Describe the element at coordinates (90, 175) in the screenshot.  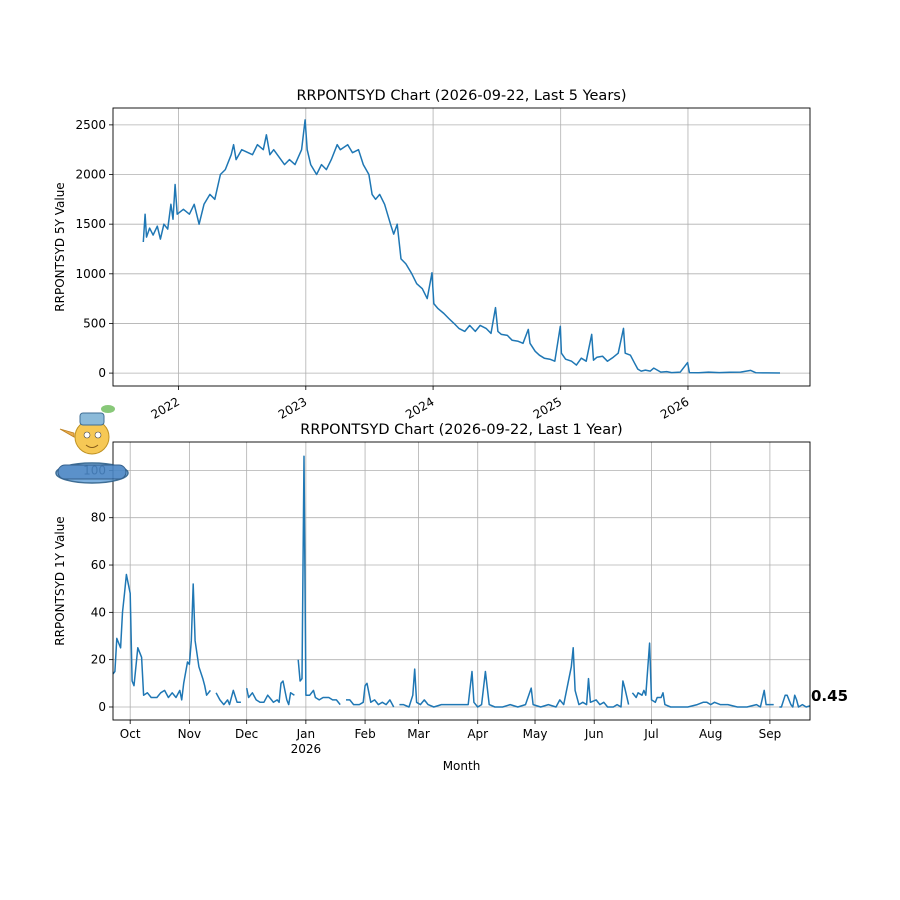
I see `chart-5y-ytick-label: 2000` at that location.